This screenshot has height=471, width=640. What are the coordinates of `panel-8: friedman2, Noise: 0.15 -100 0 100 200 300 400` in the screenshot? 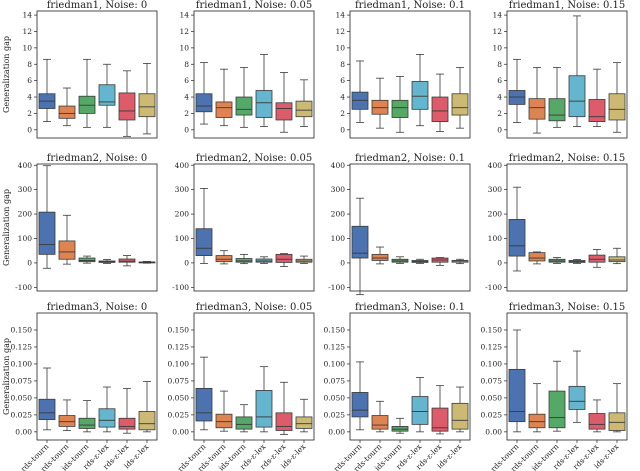 It's located at (556, 222).